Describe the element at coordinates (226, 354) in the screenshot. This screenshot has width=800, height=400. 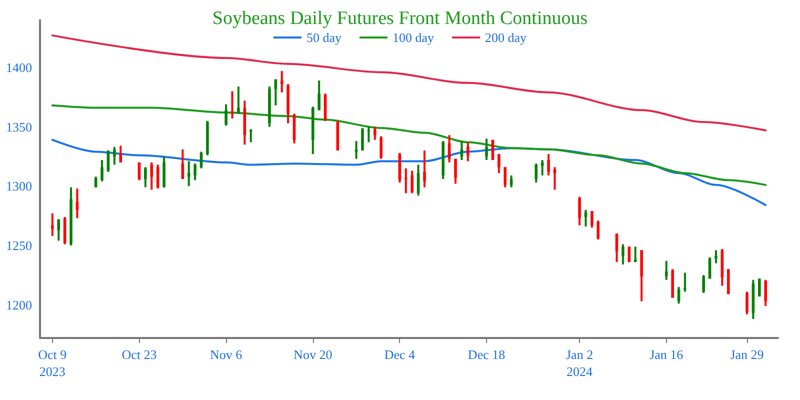
I see `x-tick-label: Nov 6` at that location.